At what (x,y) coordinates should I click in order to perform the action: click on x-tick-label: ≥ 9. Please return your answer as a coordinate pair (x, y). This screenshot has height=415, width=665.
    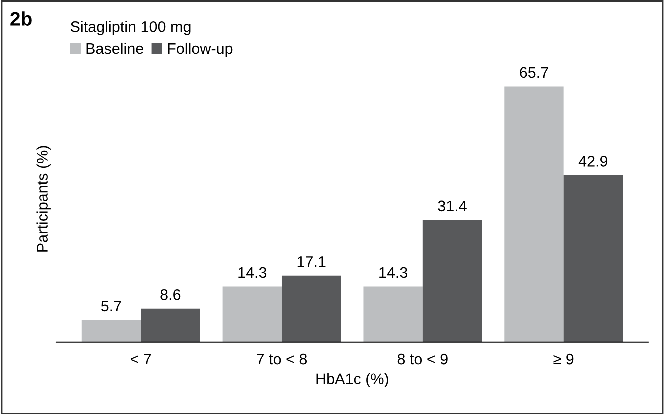
    Looking at the image, I should click on (564, 359).